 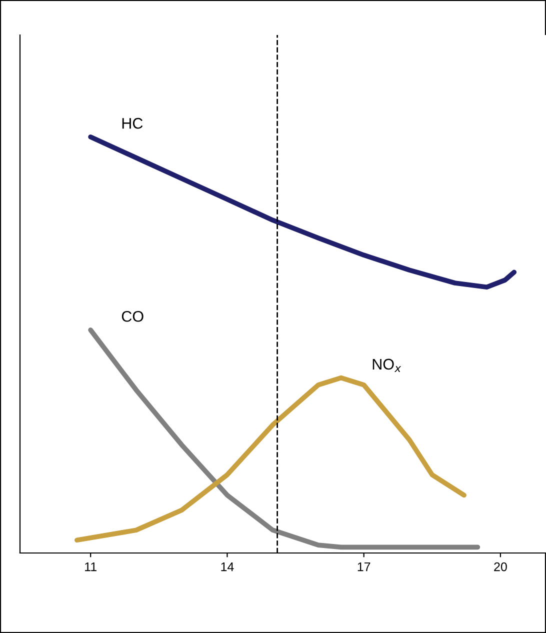 I want to click on series-label: CO, so click(x=133, y=316).